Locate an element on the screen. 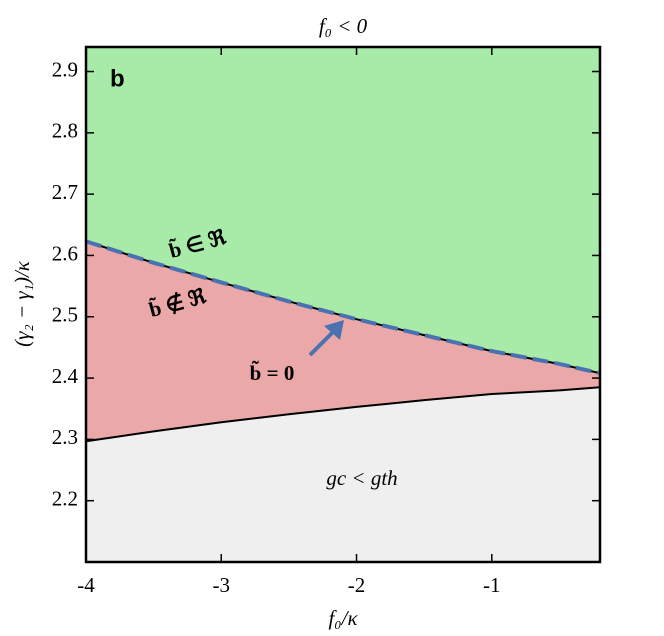 This screenshot has width=664, height=636. panel-label: b is located at coordinates (117, 78).